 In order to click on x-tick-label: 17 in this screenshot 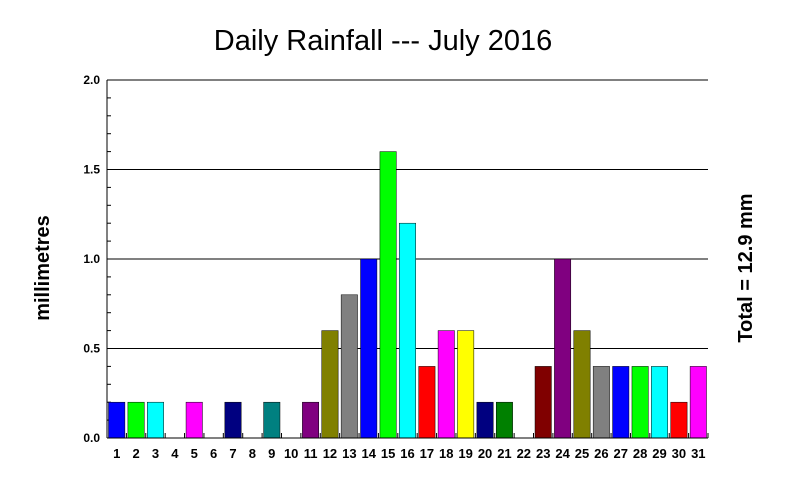, I will do `click(427, 453)`.